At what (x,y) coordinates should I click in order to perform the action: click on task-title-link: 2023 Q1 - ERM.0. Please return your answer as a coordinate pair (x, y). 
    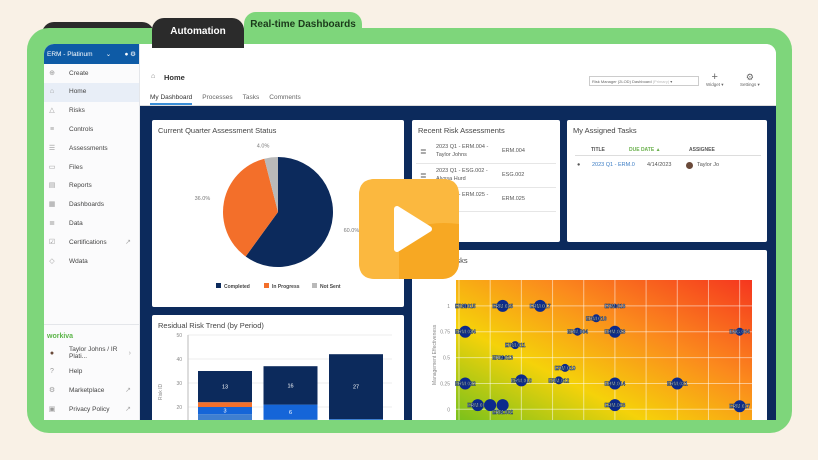
    Looking at the image, I should click on (613, 165).